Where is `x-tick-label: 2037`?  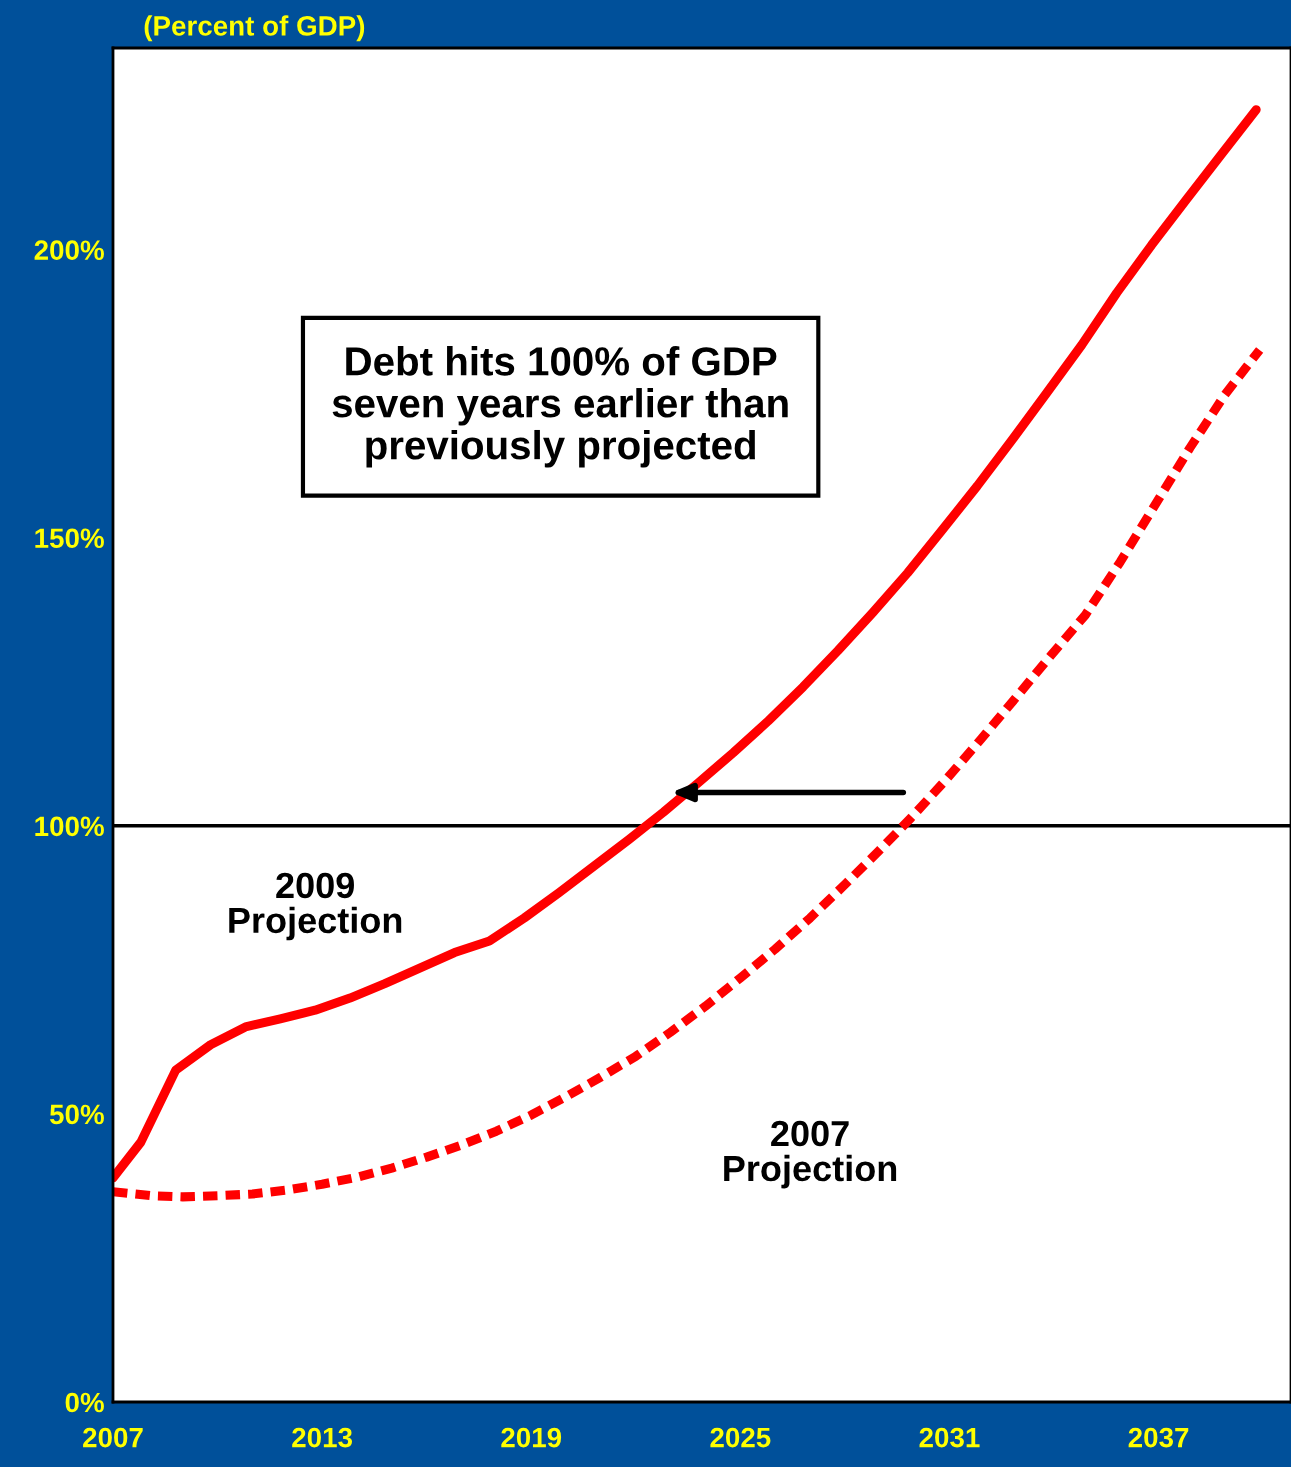 x-tick-label: 2037 is located at coordinates (1158, 1437).